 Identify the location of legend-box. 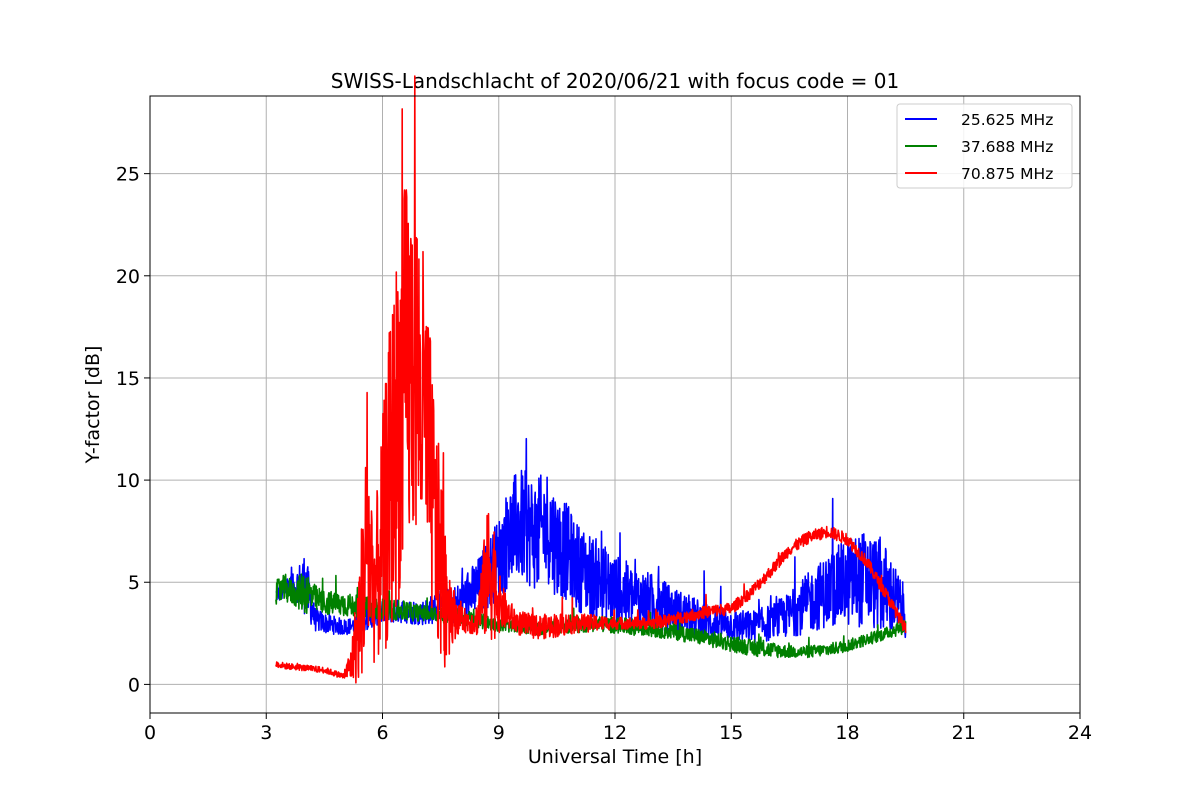
(984, 146).